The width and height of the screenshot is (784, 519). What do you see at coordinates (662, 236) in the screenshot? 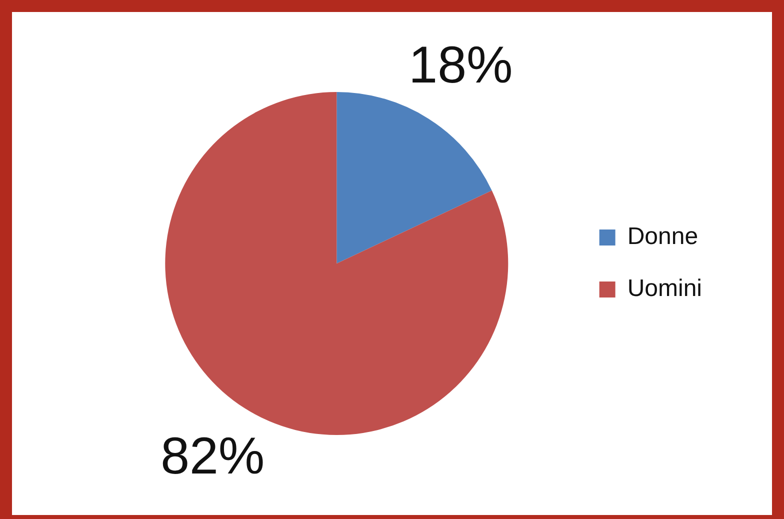
I see `legend-label: Donne` at bounding box center [662, 236].